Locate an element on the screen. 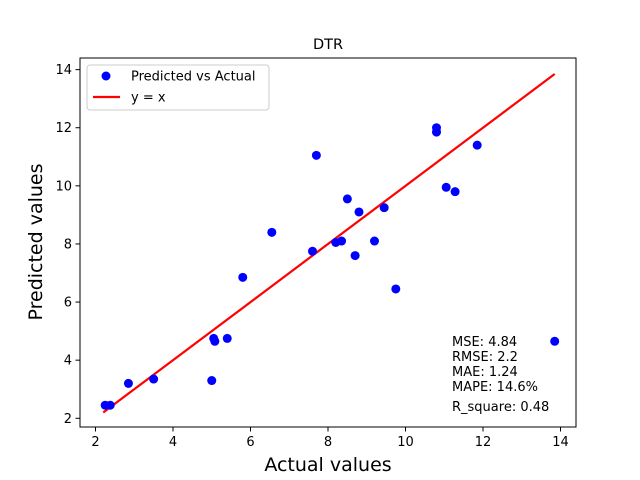 The height and width of the screenshot is (480, 640). y-tick-label: 6 is located at coordinates (68, 303).